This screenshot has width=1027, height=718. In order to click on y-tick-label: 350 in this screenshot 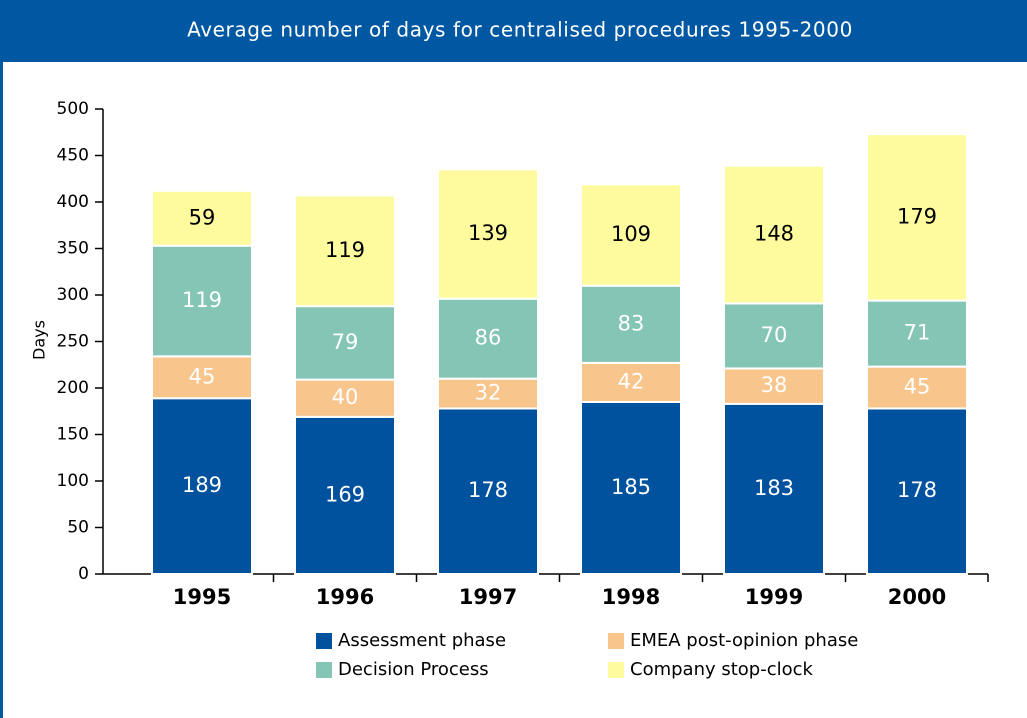, I will do `click(73, 249)`.